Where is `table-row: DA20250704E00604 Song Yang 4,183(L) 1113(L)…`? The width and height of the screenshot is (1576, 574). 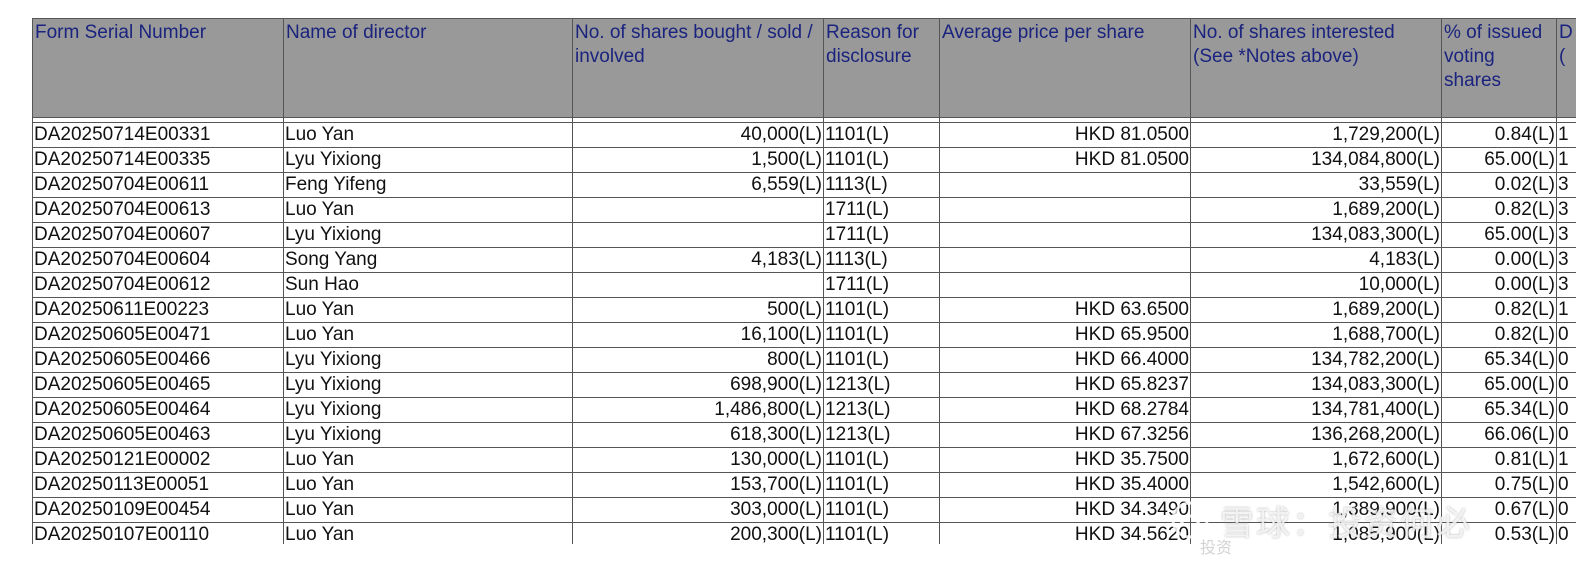
table-row: DA20250704E00604 Song Yang 4,183(L) 1113(L)… is located at coordinates (804, 260).